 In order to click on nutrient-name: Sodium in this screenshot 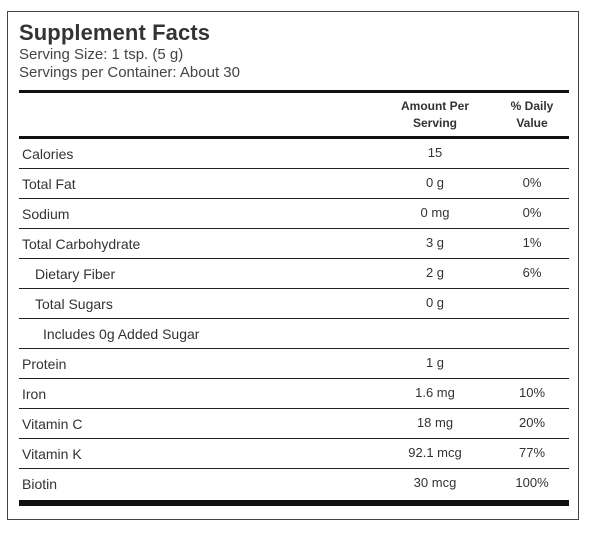, I will do `click(46, 214)`.